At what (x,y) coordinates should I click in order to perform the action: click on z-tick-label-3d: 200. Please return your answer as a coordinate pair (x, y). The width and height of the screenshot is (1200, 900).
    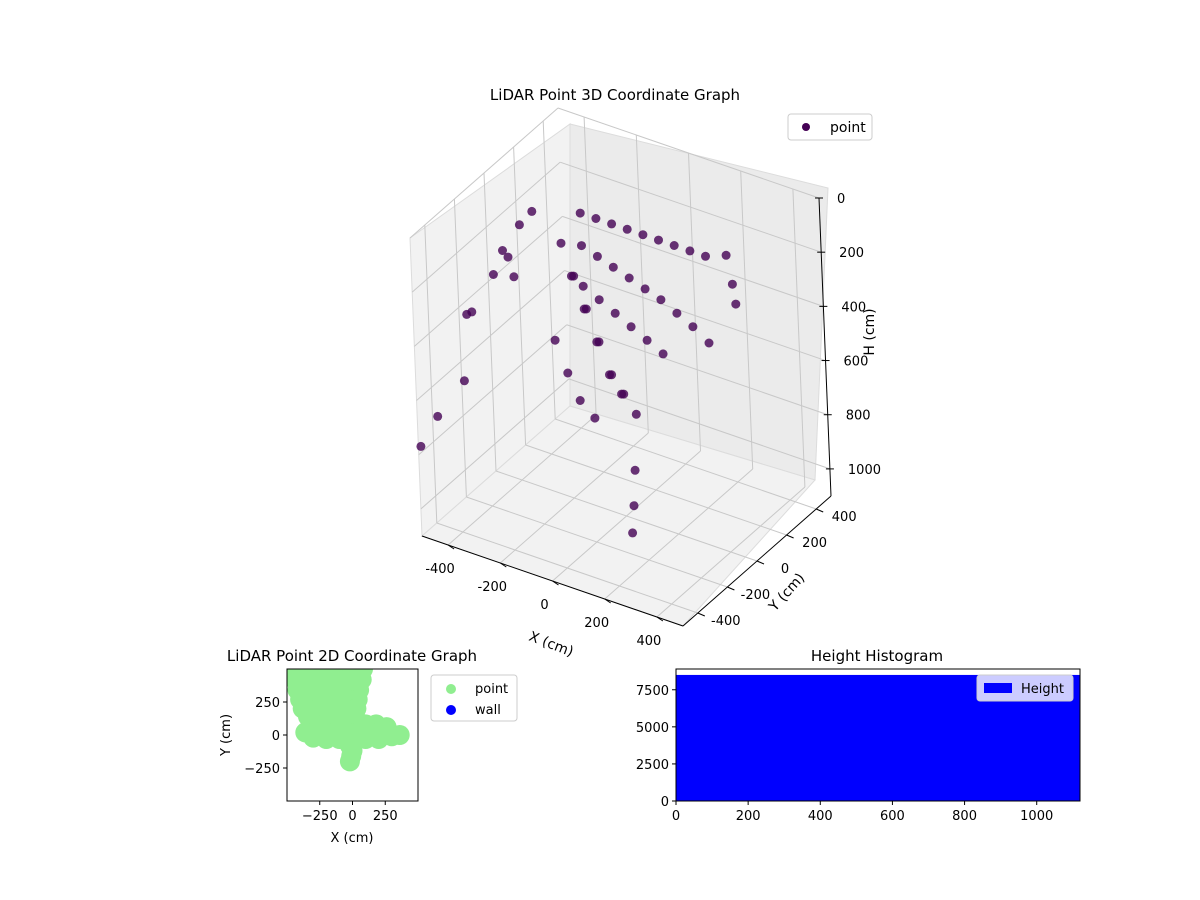
    Looking at the image, I should click on (851, 253).